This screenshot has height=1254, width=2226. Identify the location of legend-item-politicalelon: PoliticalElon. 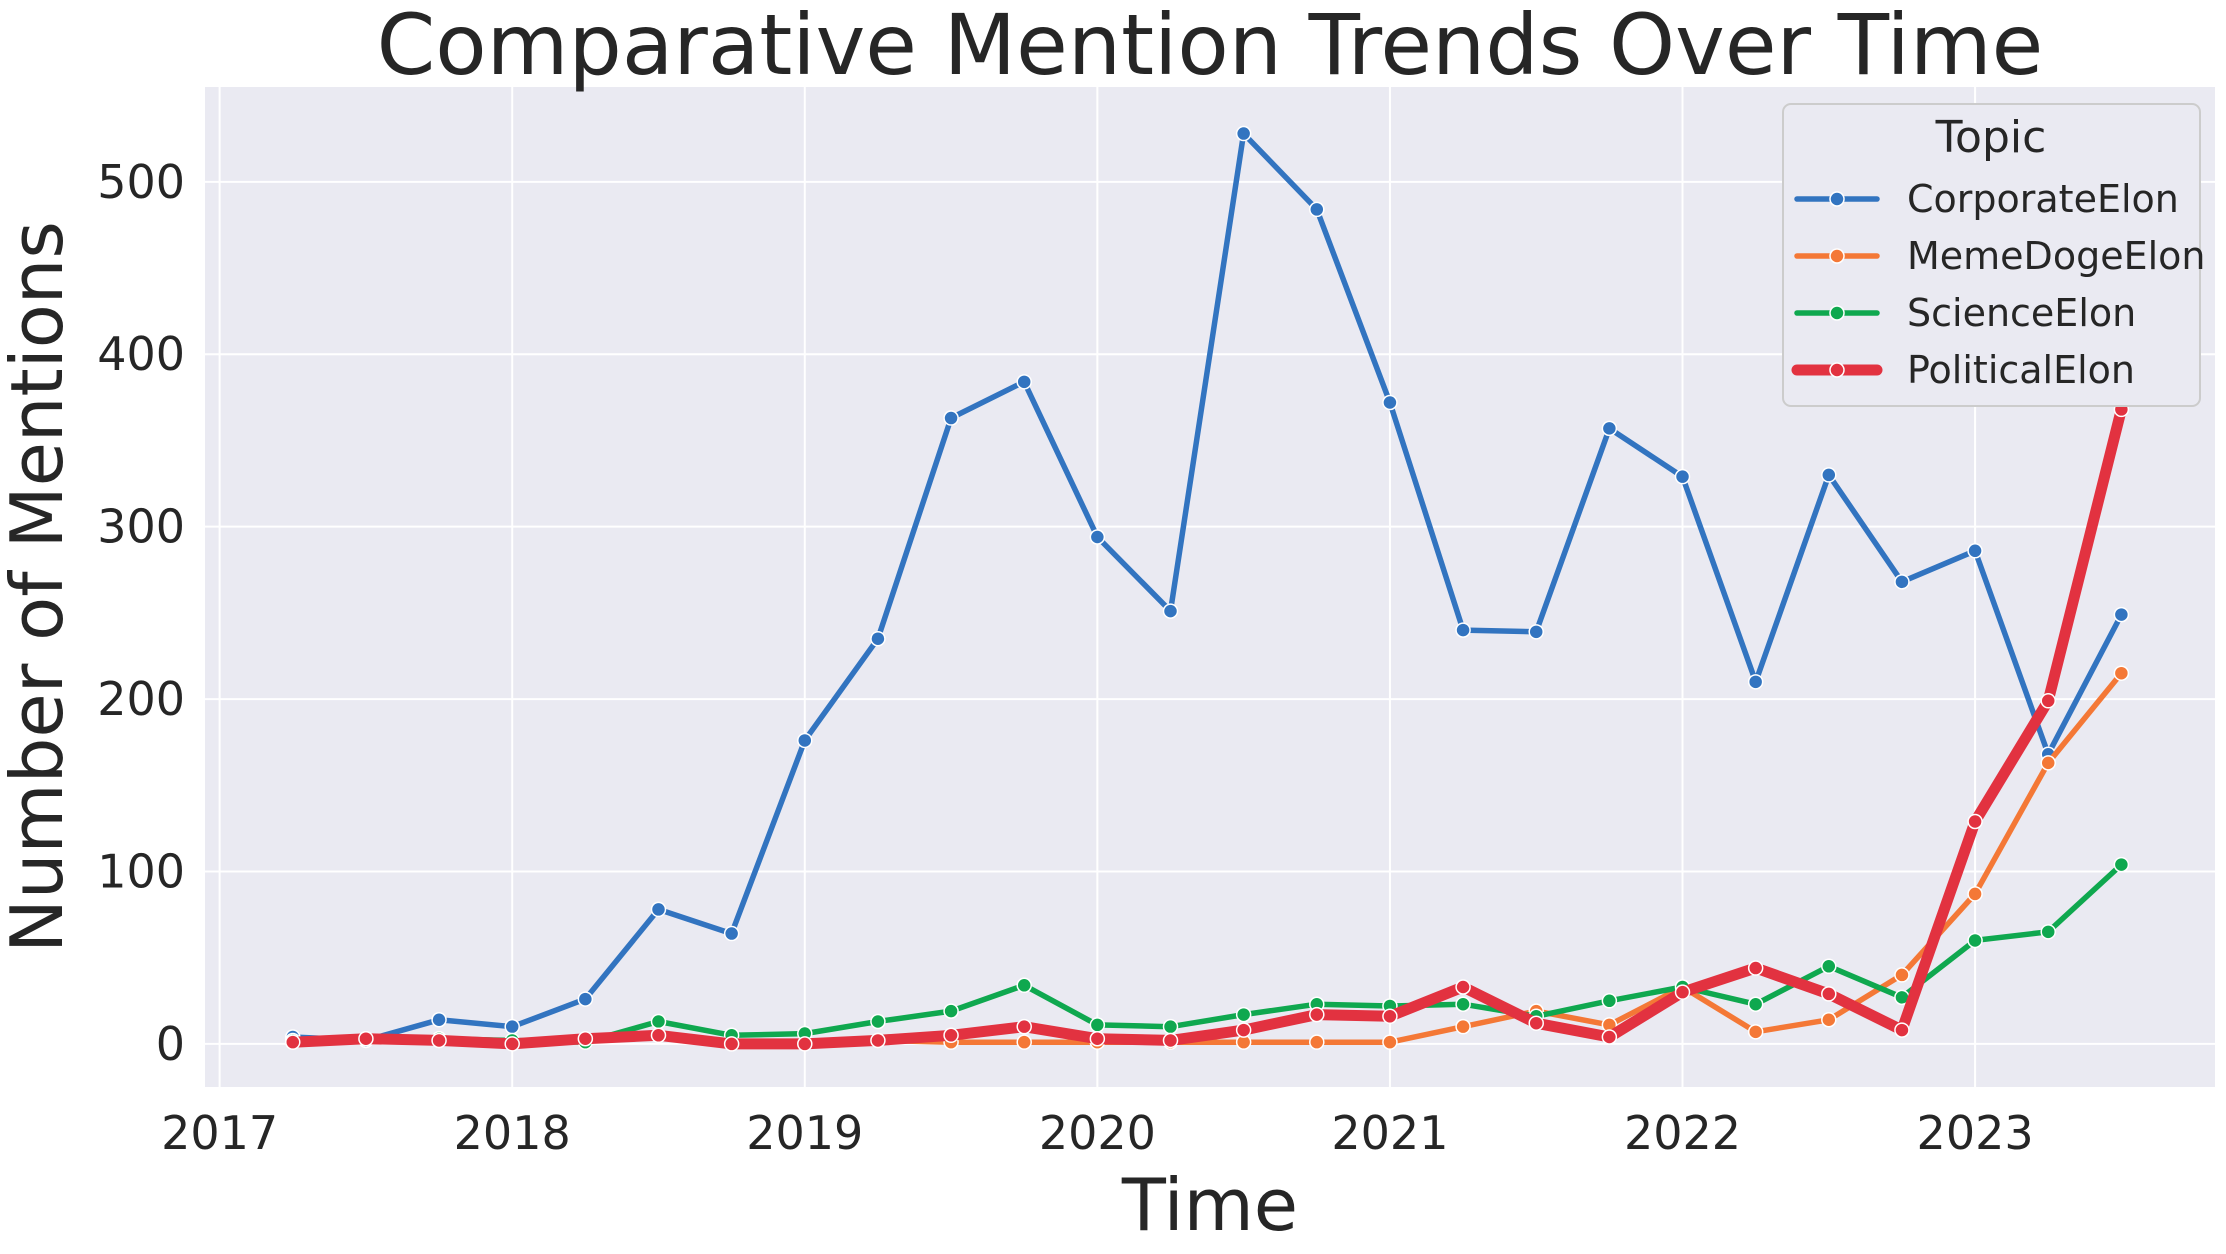
(1963, 370).